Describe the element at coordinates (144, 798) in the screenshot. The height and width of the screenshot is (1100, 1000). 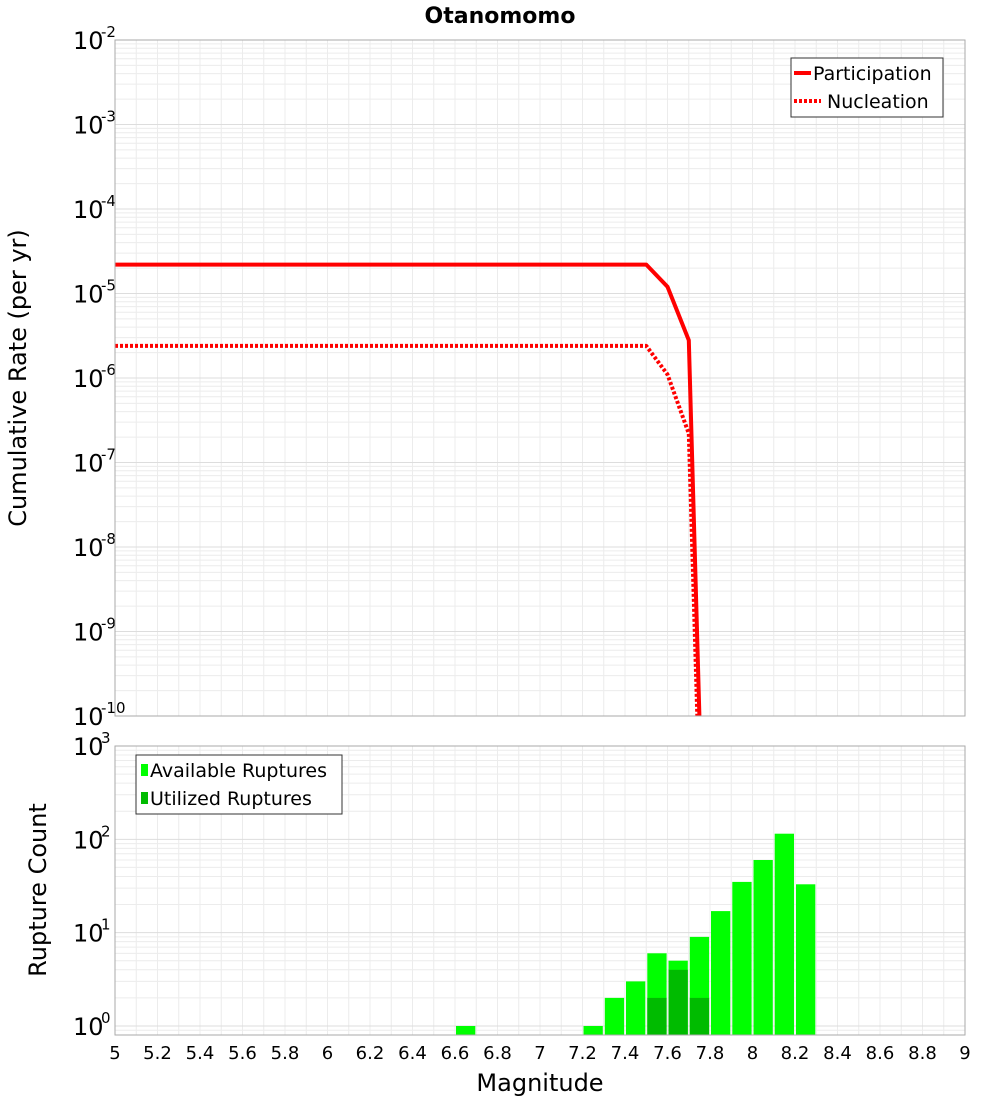
I see `legend-utilized-swatch` at that location.